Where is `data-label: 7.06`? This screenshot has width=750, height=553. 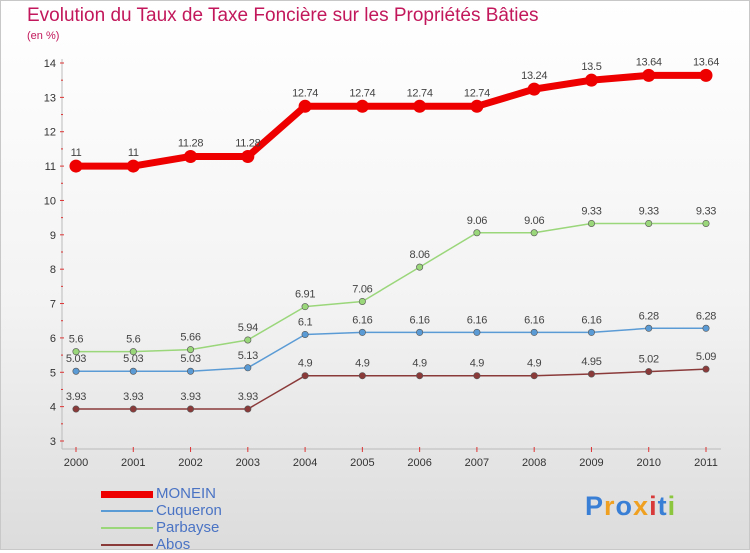 data-label: 7.06 is located at coordinates (362, 289).